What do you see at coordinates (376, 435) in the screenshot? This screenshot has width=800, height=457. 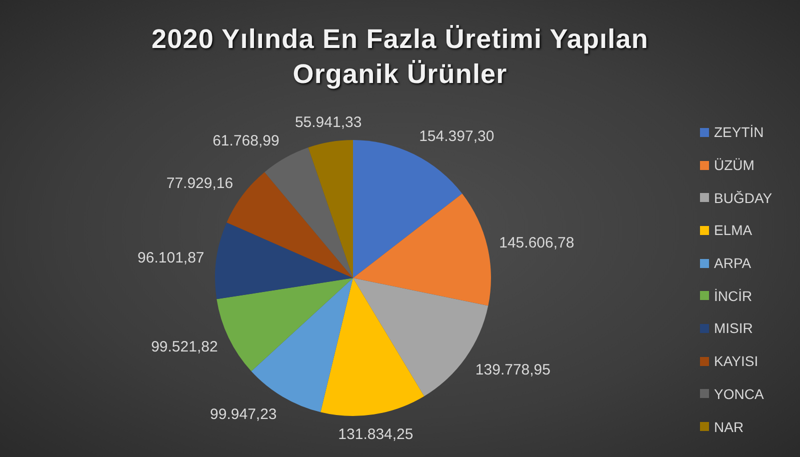 I see `data-label: 131.834,25` at bounding box center [376, 435].